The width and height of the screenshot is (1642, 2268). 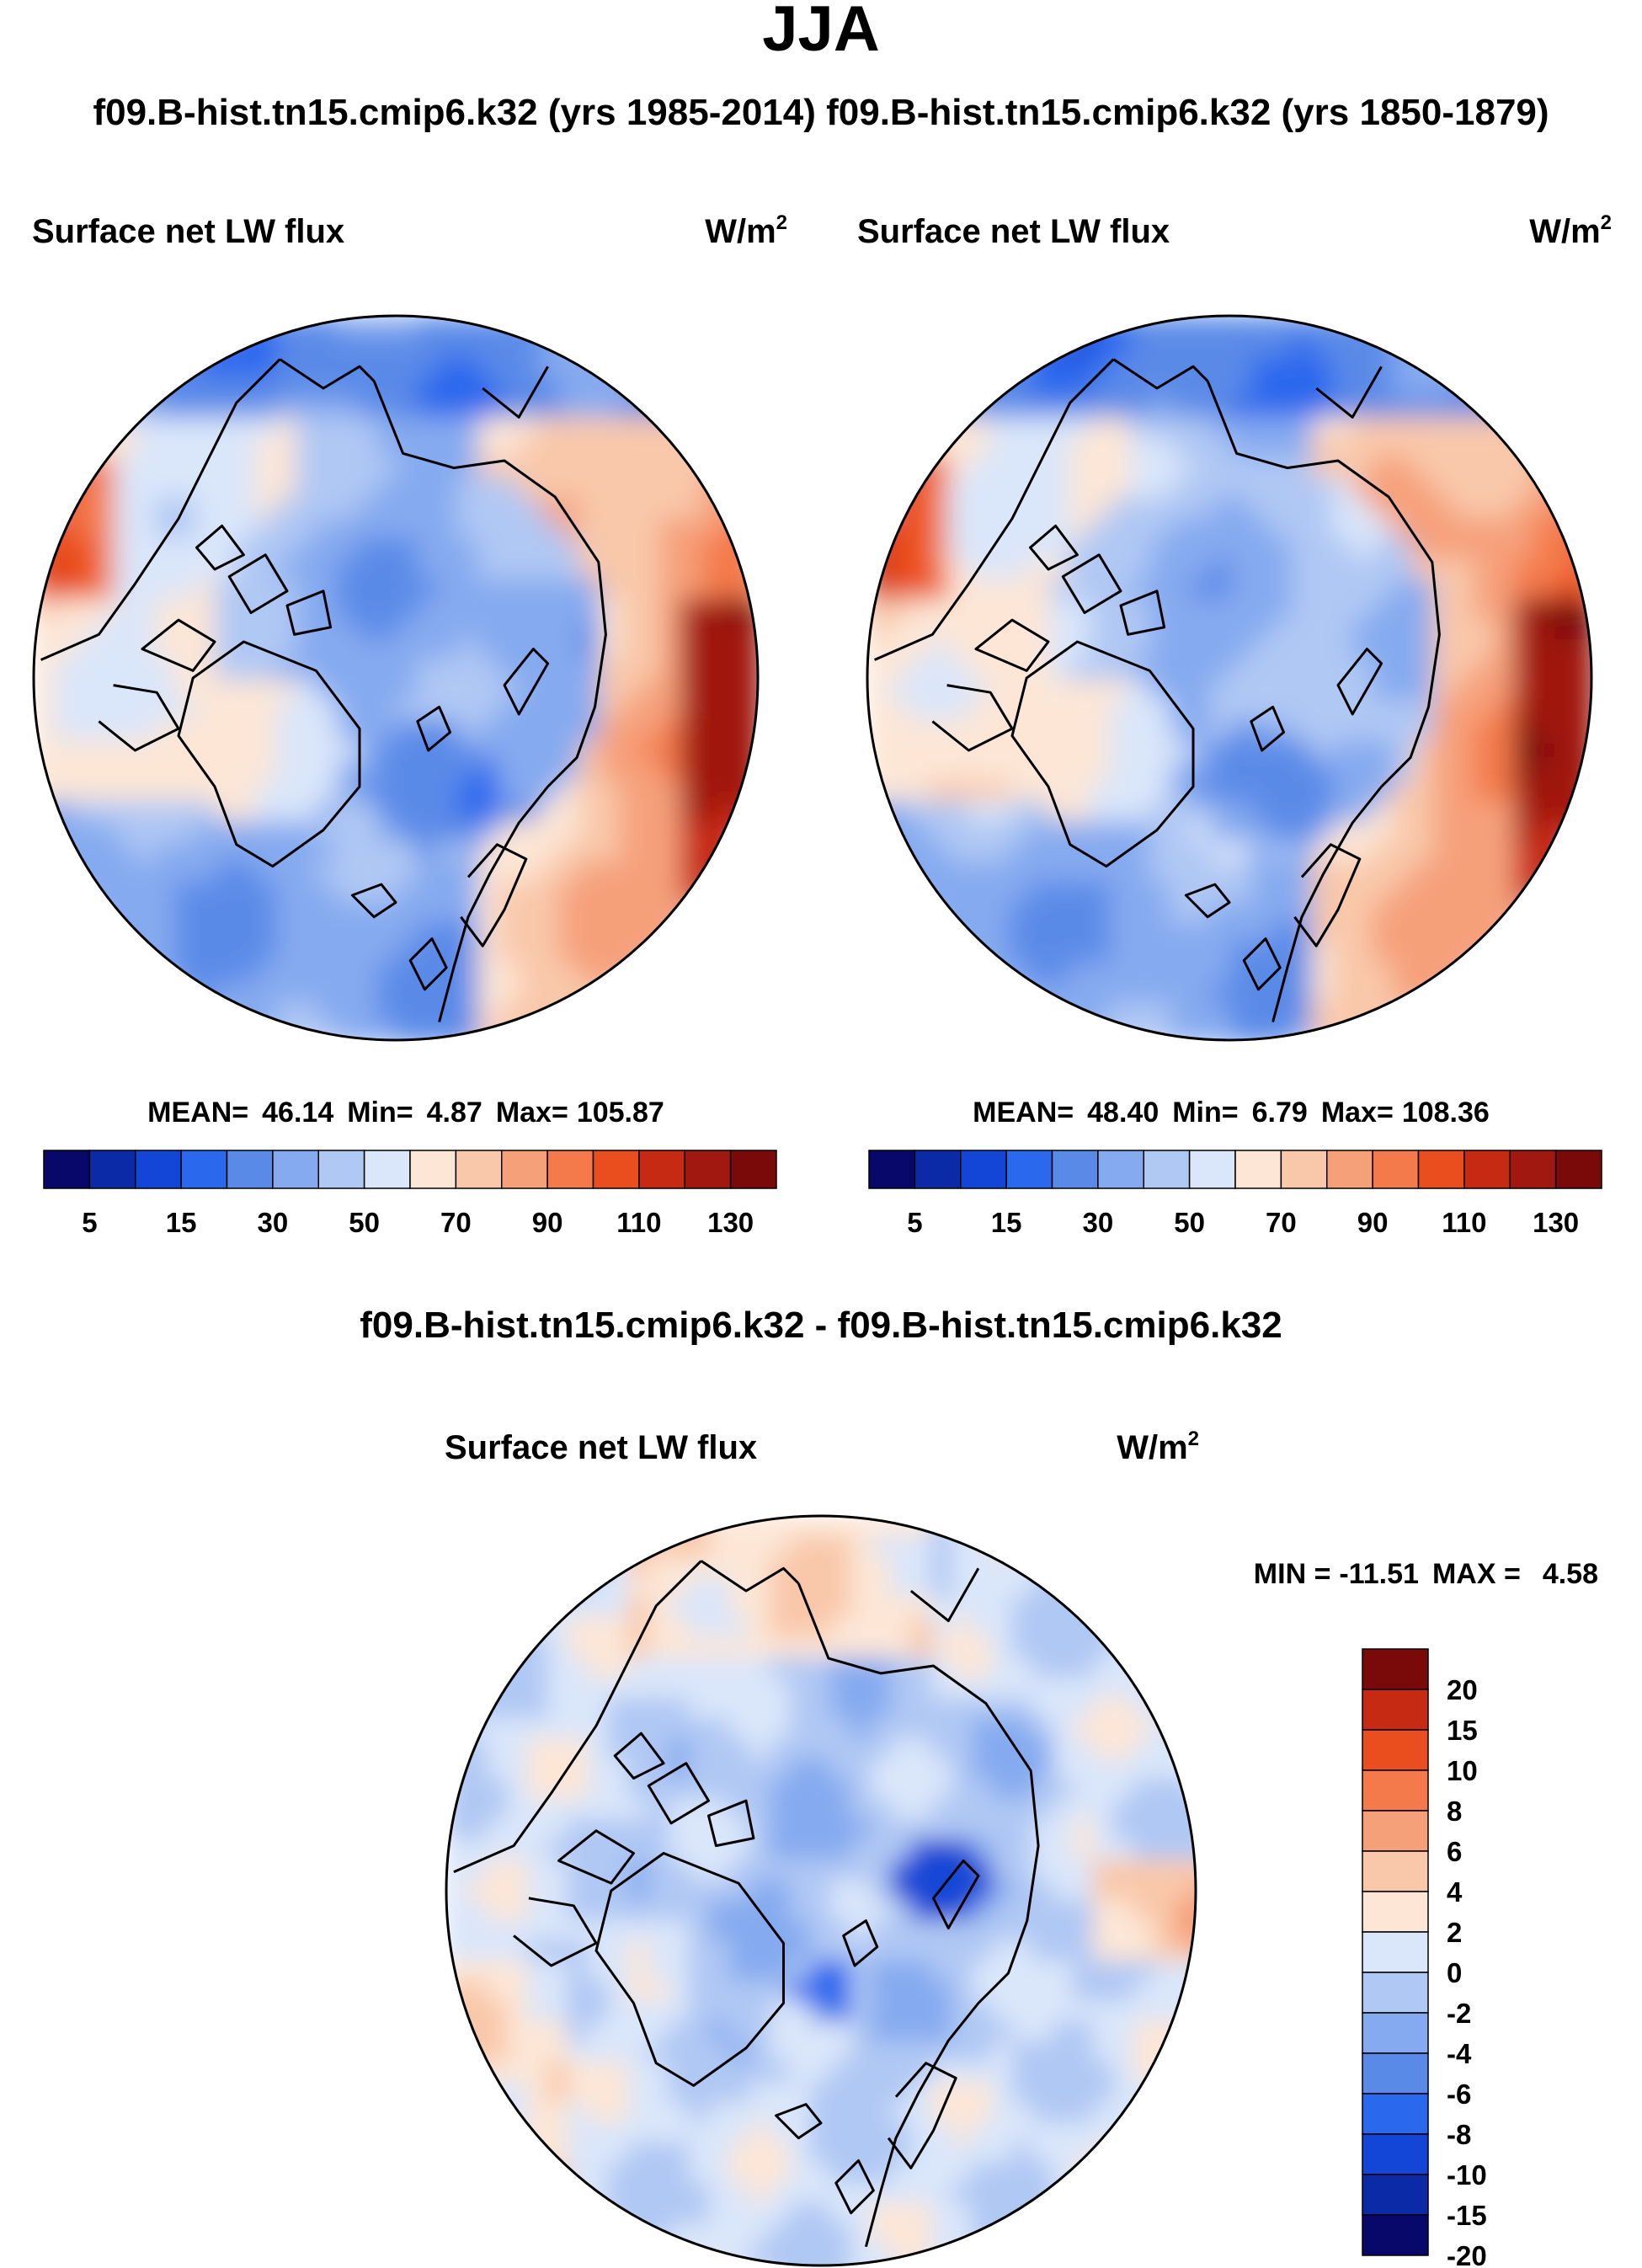 What do you see at coordinates (1280, 1113) in the screenshot?
I see `right-min-value: 6.79` at bounding box center [1280, 1113].